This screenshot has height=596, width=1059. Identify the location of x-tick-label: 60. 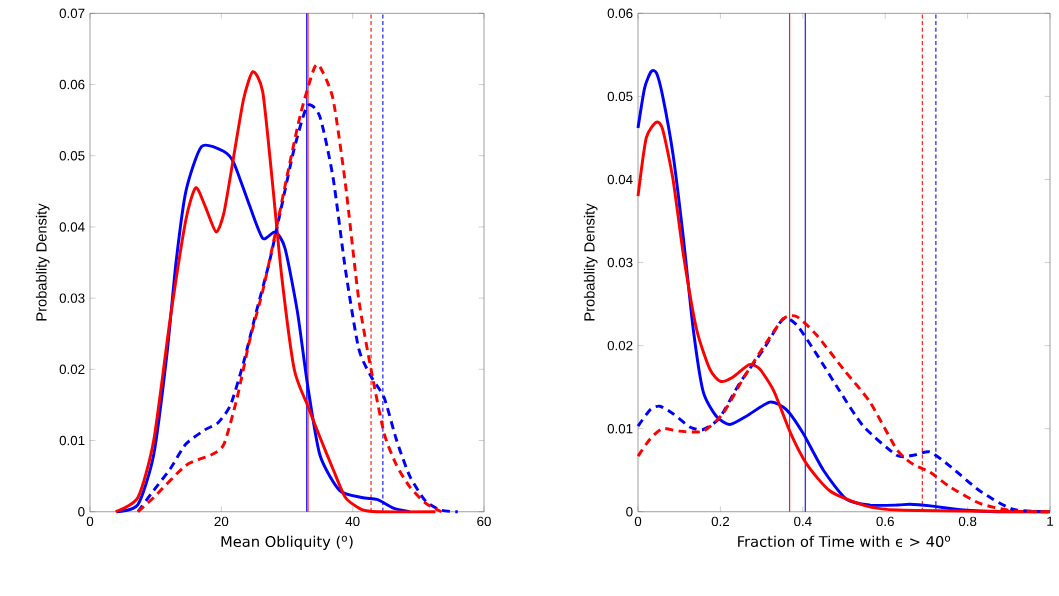
(484, 521).